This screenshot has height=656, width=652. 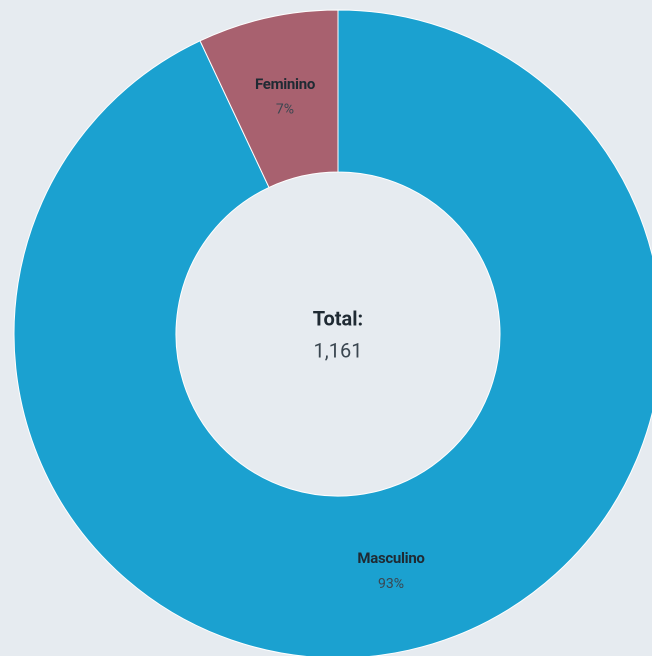 What do you see at coordinates (269, 99) in the screenshot?
I see `slice` at bounding box center [269, 99].